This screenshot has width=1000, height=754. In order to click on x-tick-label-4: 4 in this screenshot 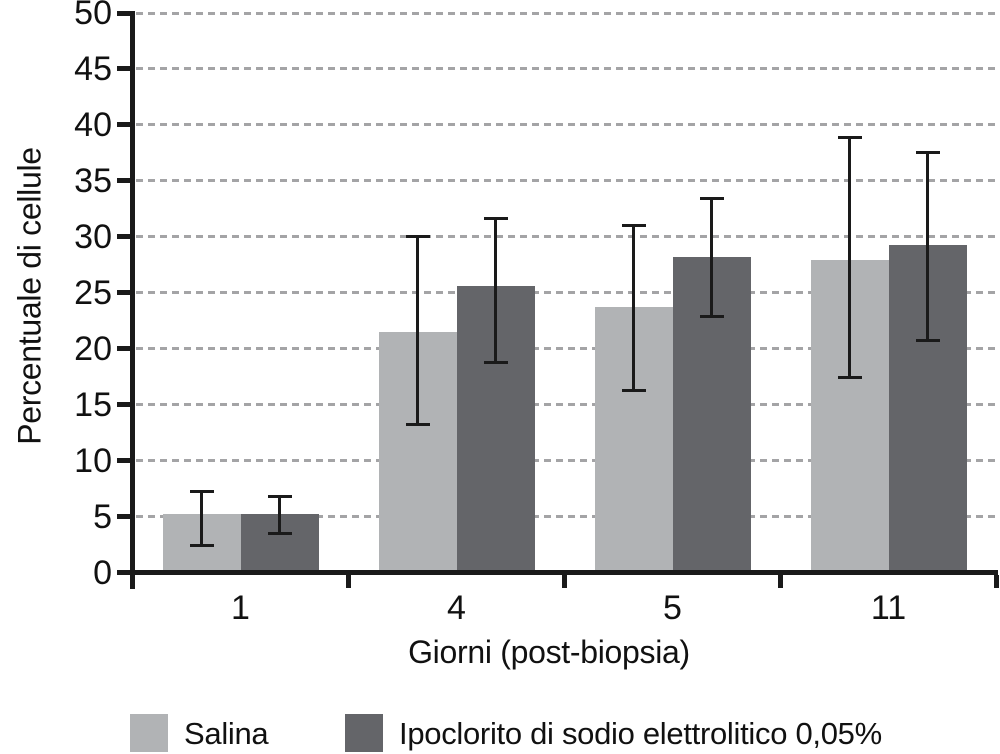, I will do `click(456, 608)`.